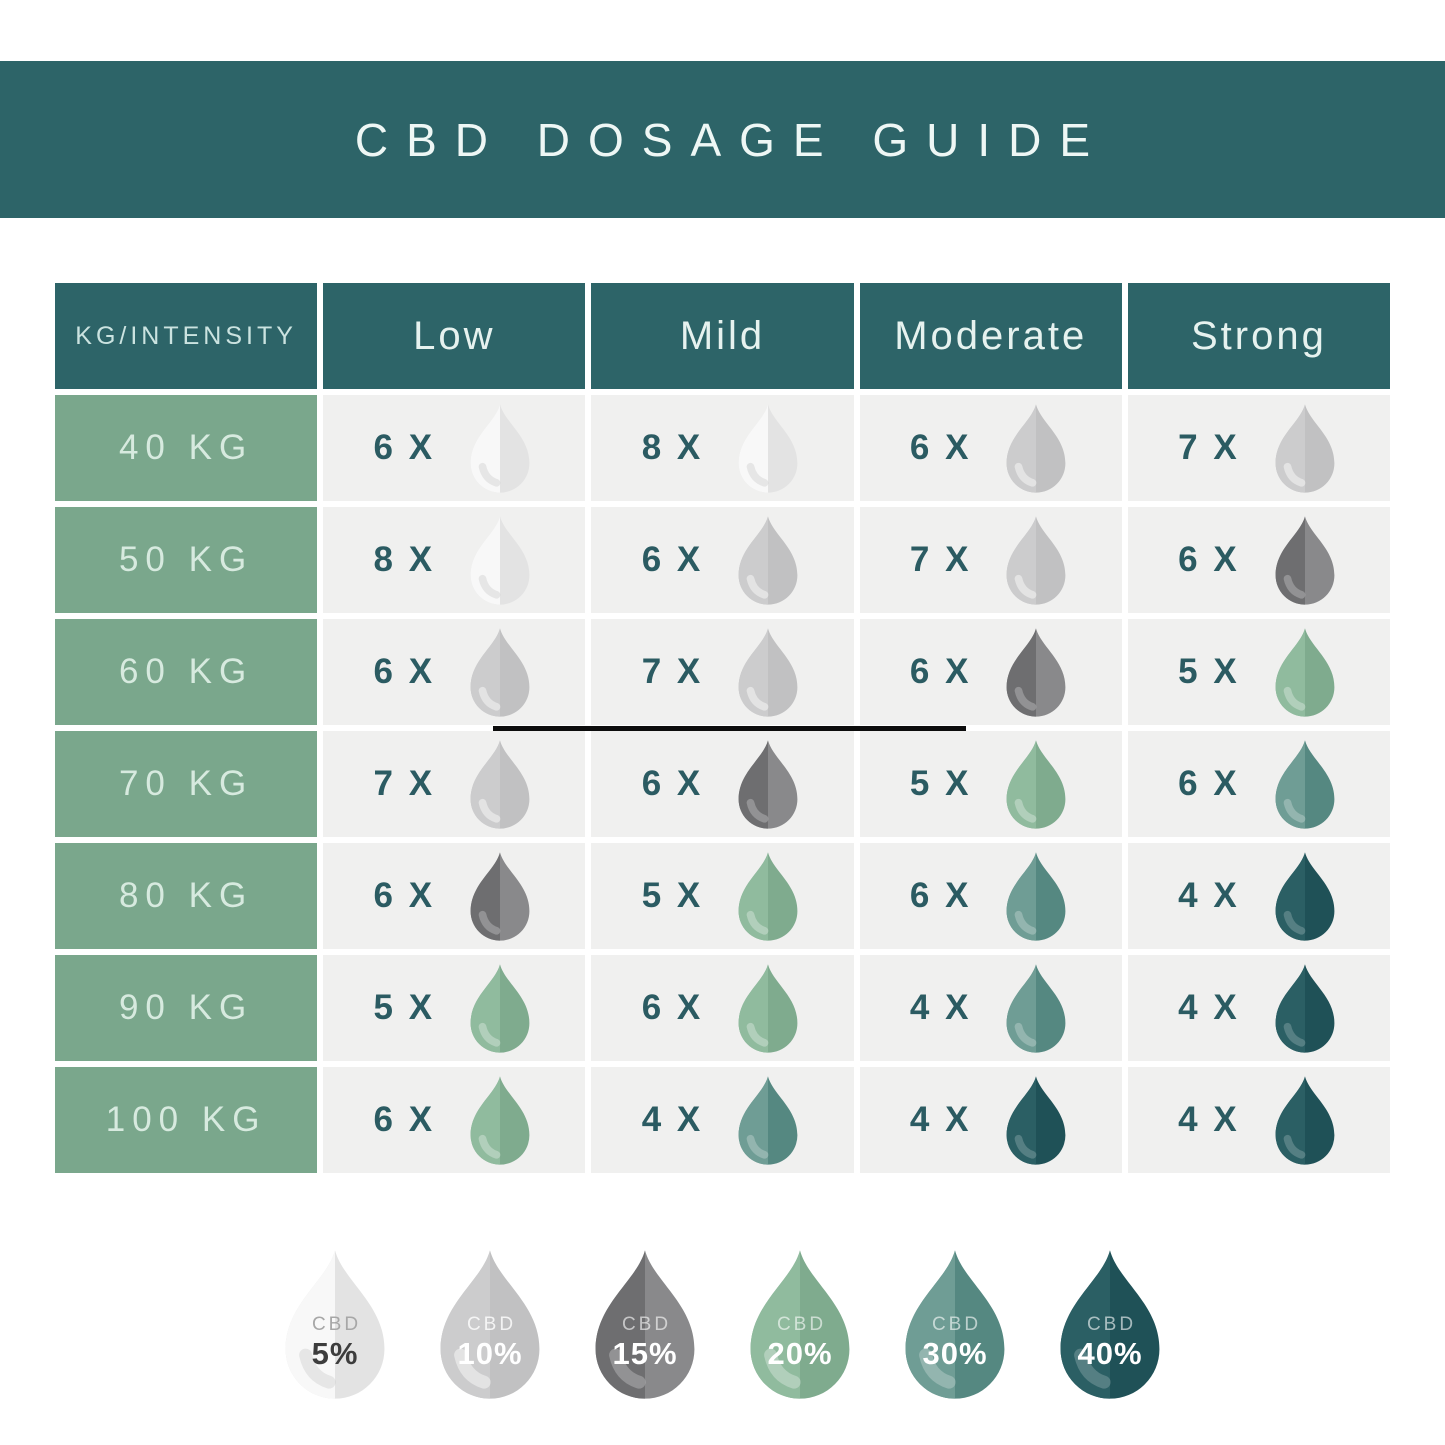 Image resolution: width=1445 pixels, height=1445 pixels. Describe the element at coordinates (1110, 1353) in the screenshot. I see `percent-label: 40%` at that location.